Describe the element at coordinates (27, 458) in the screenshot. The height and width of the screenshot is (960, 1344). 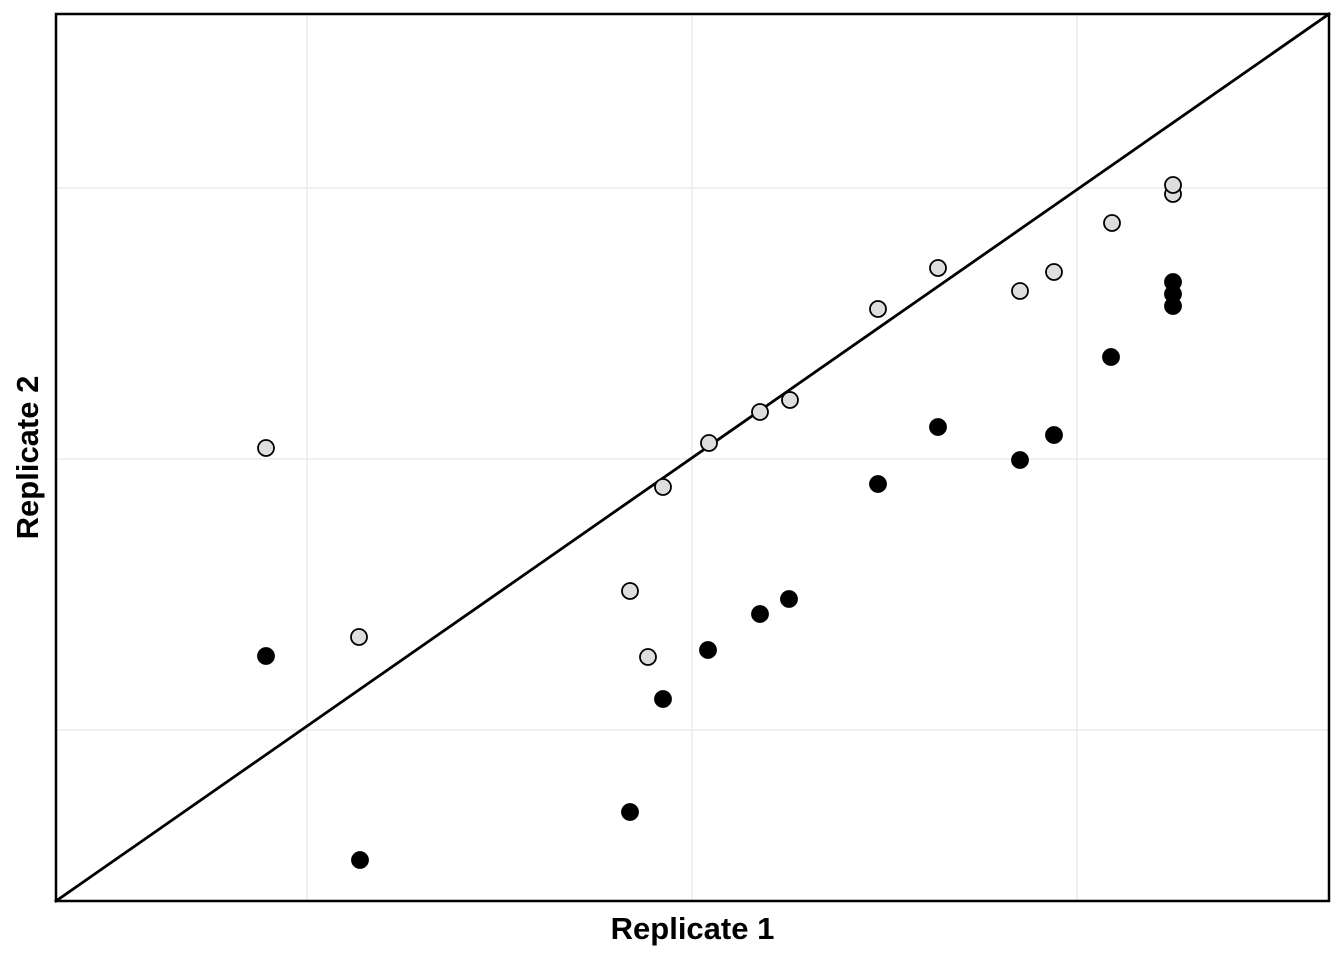
I see `y-axis-label: Replicate 2` at that location.